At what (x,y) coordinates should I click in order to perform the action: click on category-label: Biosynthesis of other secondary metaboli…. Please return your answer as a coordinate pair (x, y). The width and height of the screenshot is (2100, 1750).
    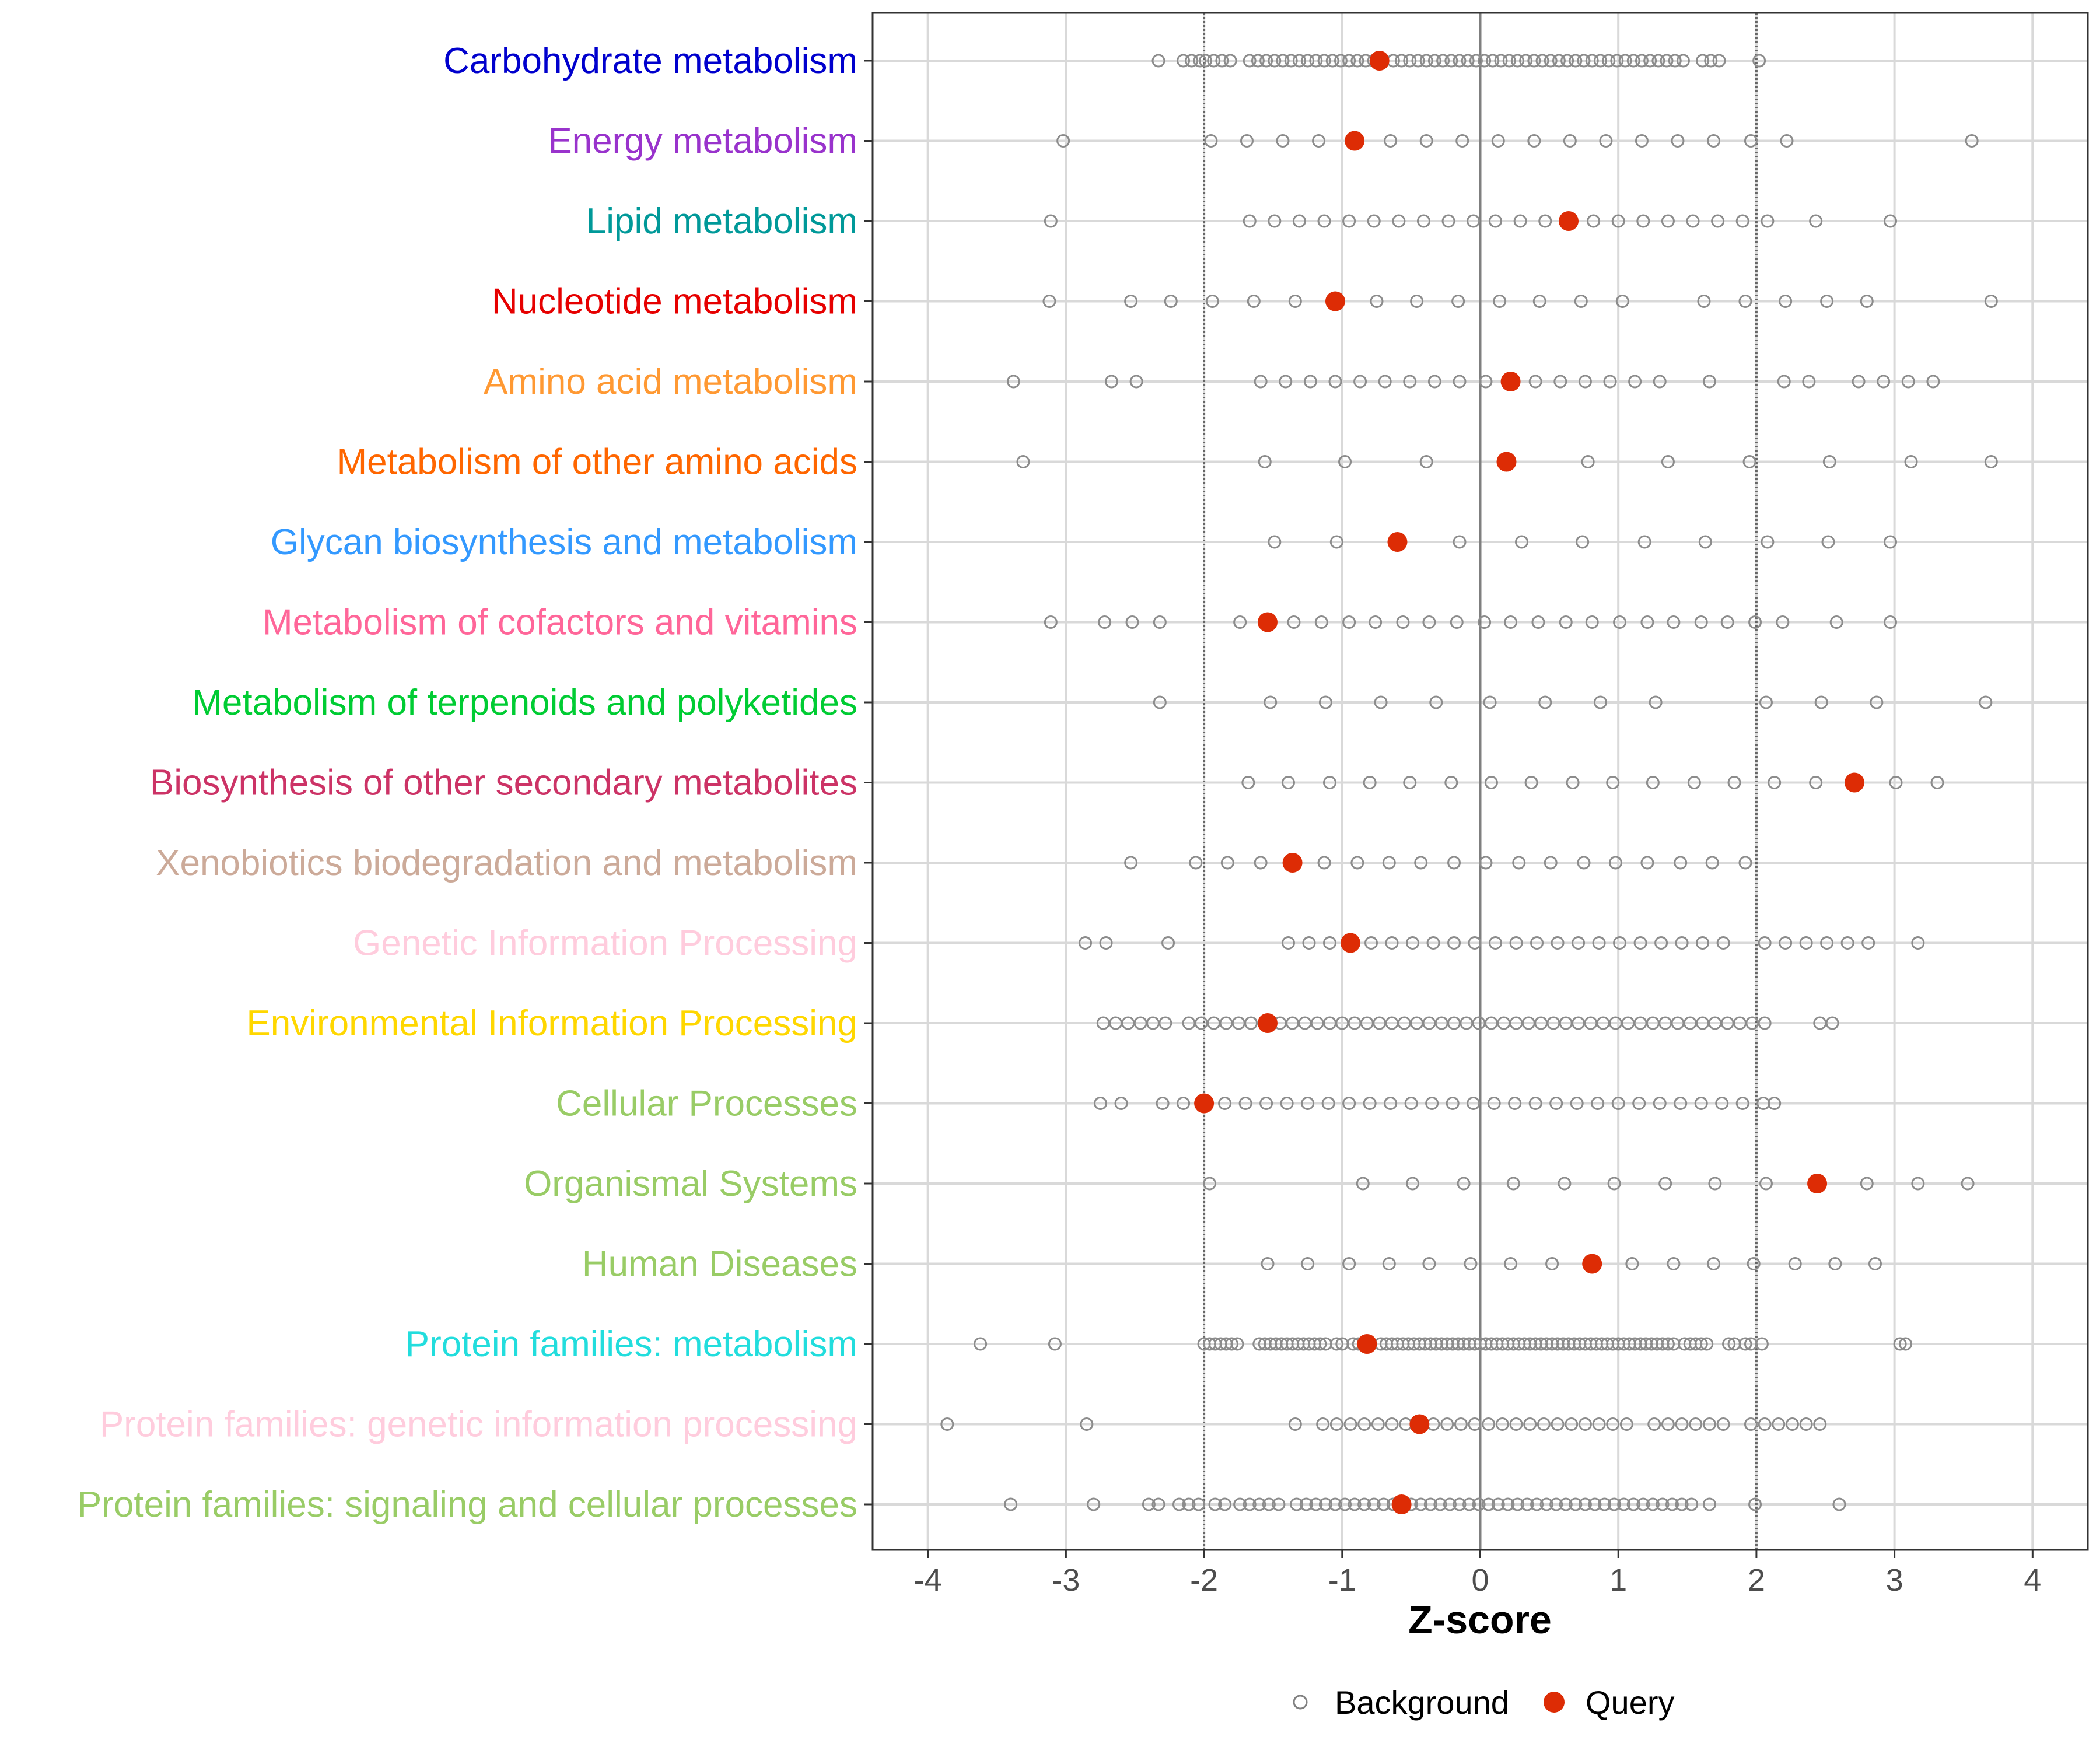
    Looking at the image, I should click on (504, 783).